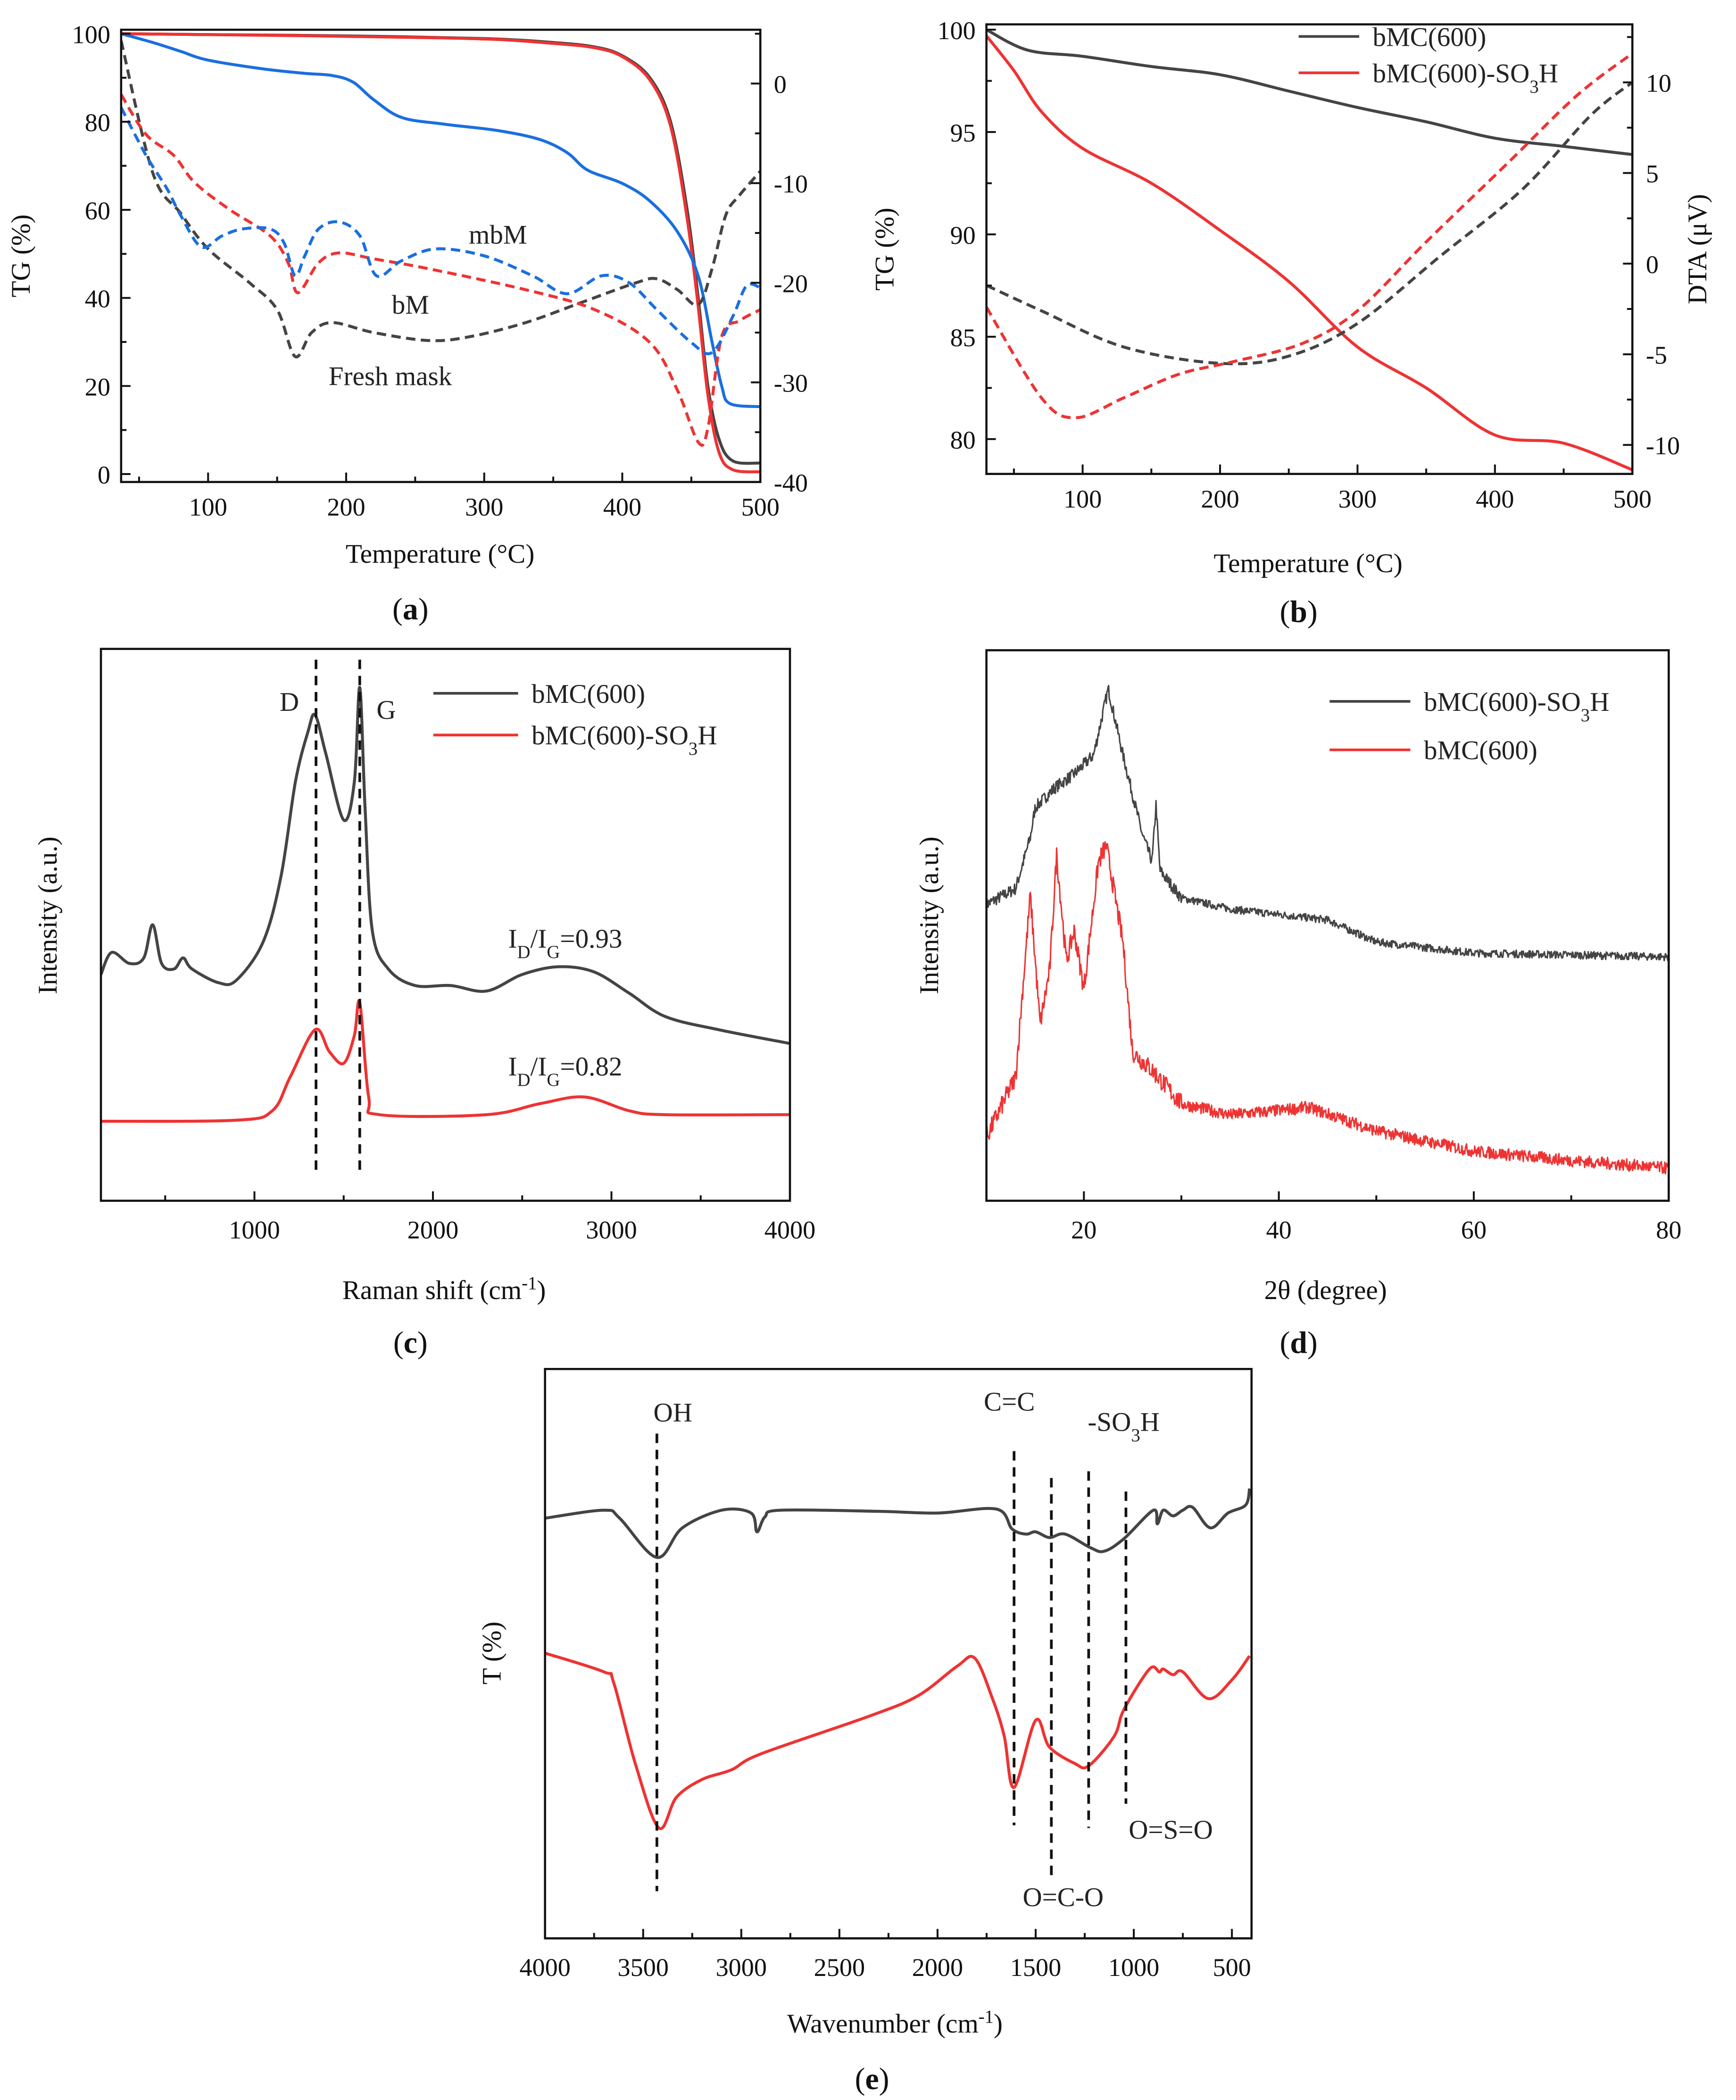 This screenshot has height=2100, width=1736. What do you see at coordinates (386, 710) in the screenshot?
I see `annotation-g: G` at bounding box center [386, 710].